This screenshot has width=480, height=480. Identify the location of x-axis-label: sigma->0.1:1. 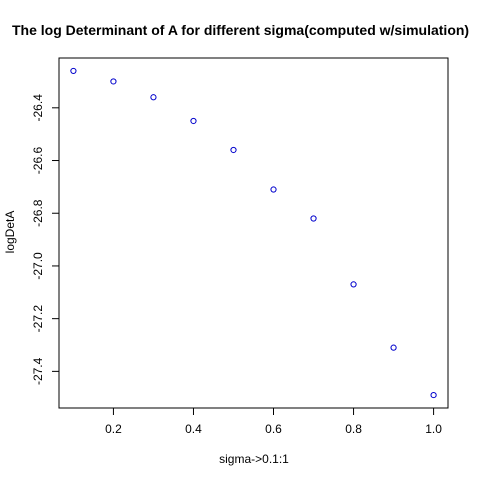
(254, 459).